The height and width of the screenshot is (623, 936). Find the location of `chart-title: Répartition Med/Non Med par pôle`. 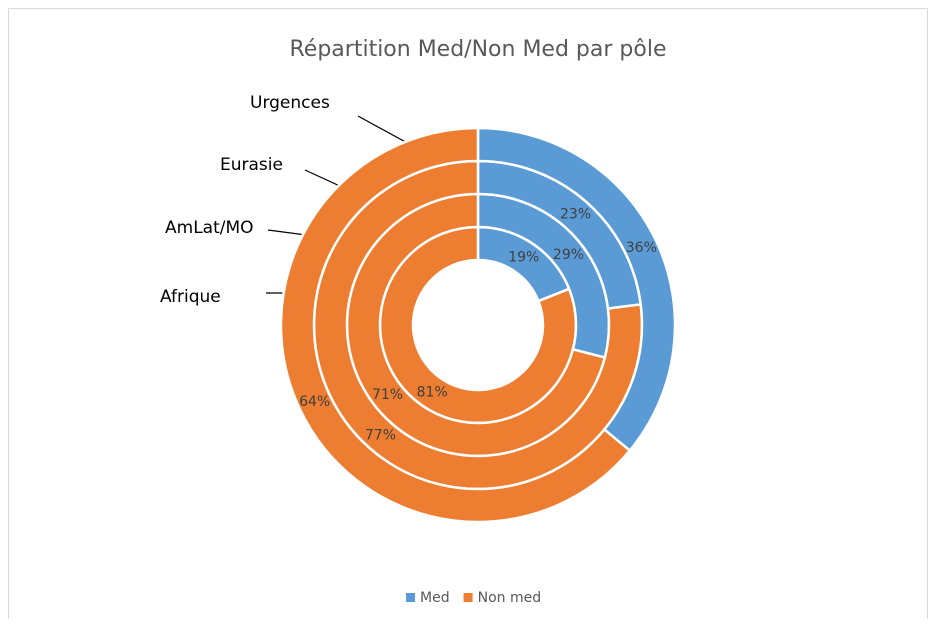

chart-title: Répartition Med/Non Med par pôle is located at coordinates (478, 49).